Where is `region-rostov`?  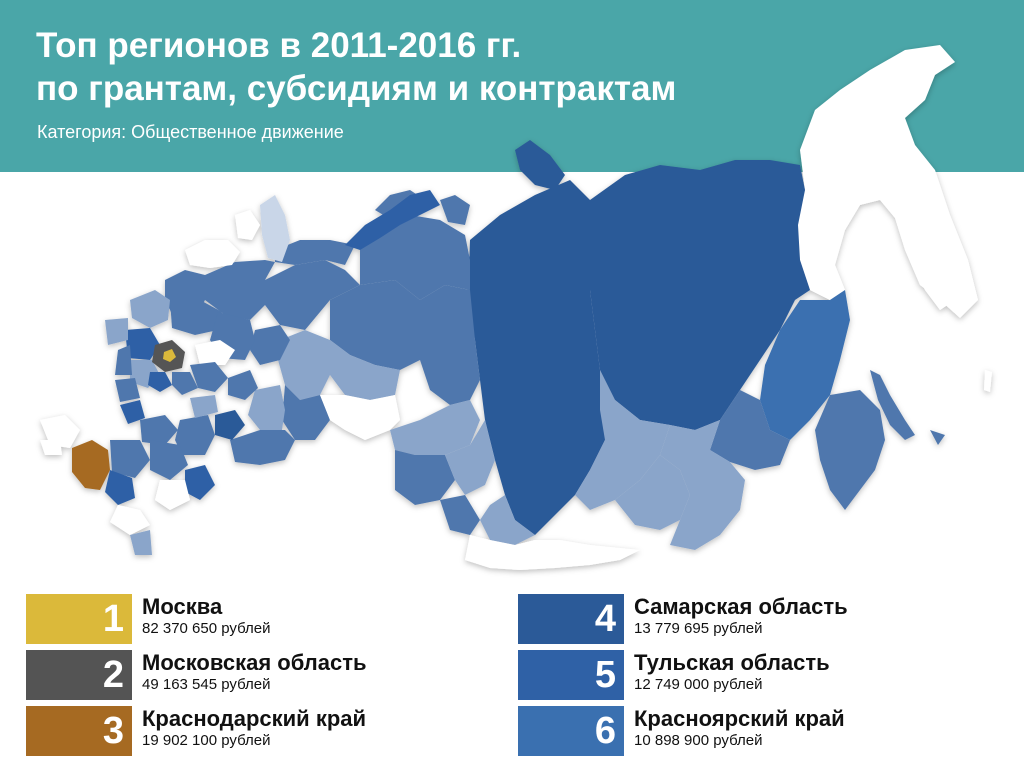
region-rostov is located at coordinates (130, 459).